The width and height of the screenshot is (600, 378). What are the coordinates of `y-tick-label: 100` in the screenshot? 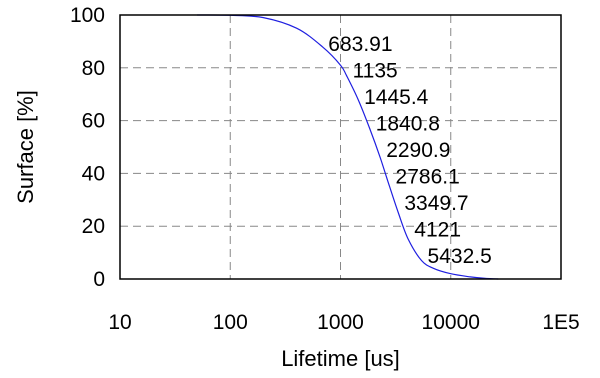 It's located at (87, 15).